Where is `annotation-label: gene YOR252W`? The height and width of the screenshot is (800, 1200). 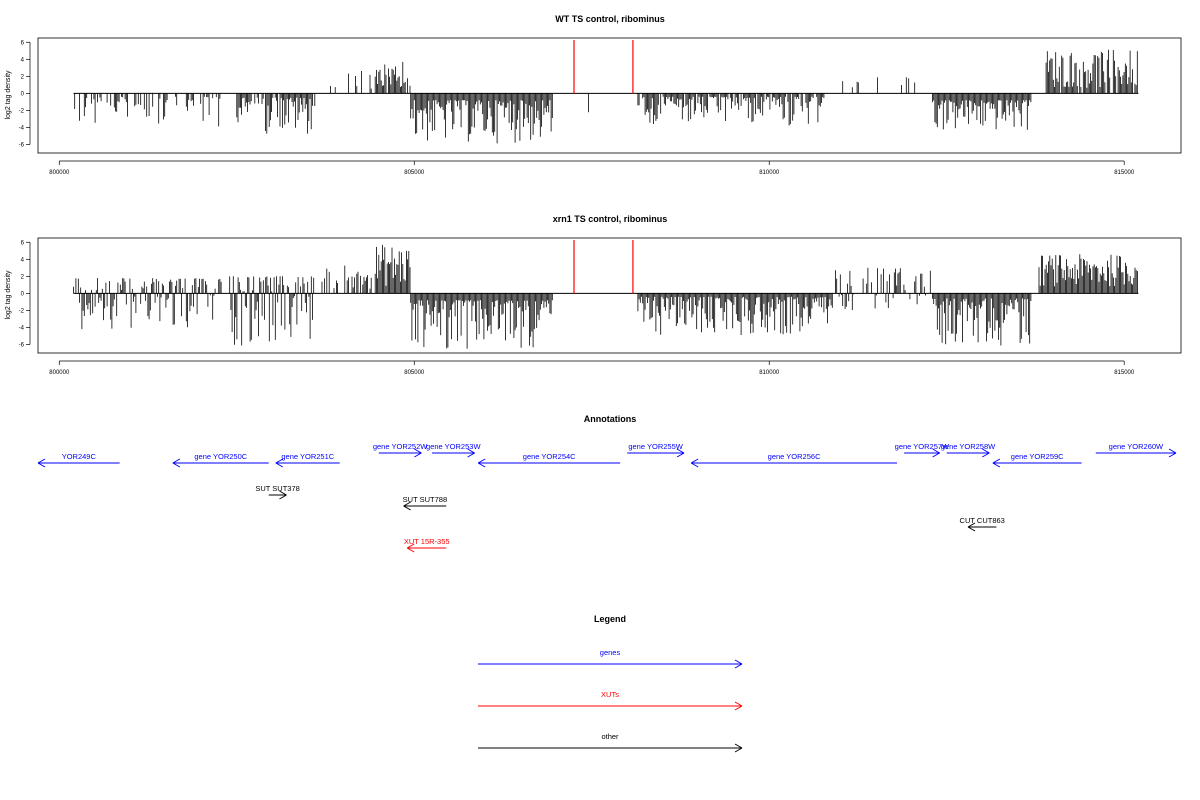 annotation-label: gene YOR252W is located at coordinates (400, 446).